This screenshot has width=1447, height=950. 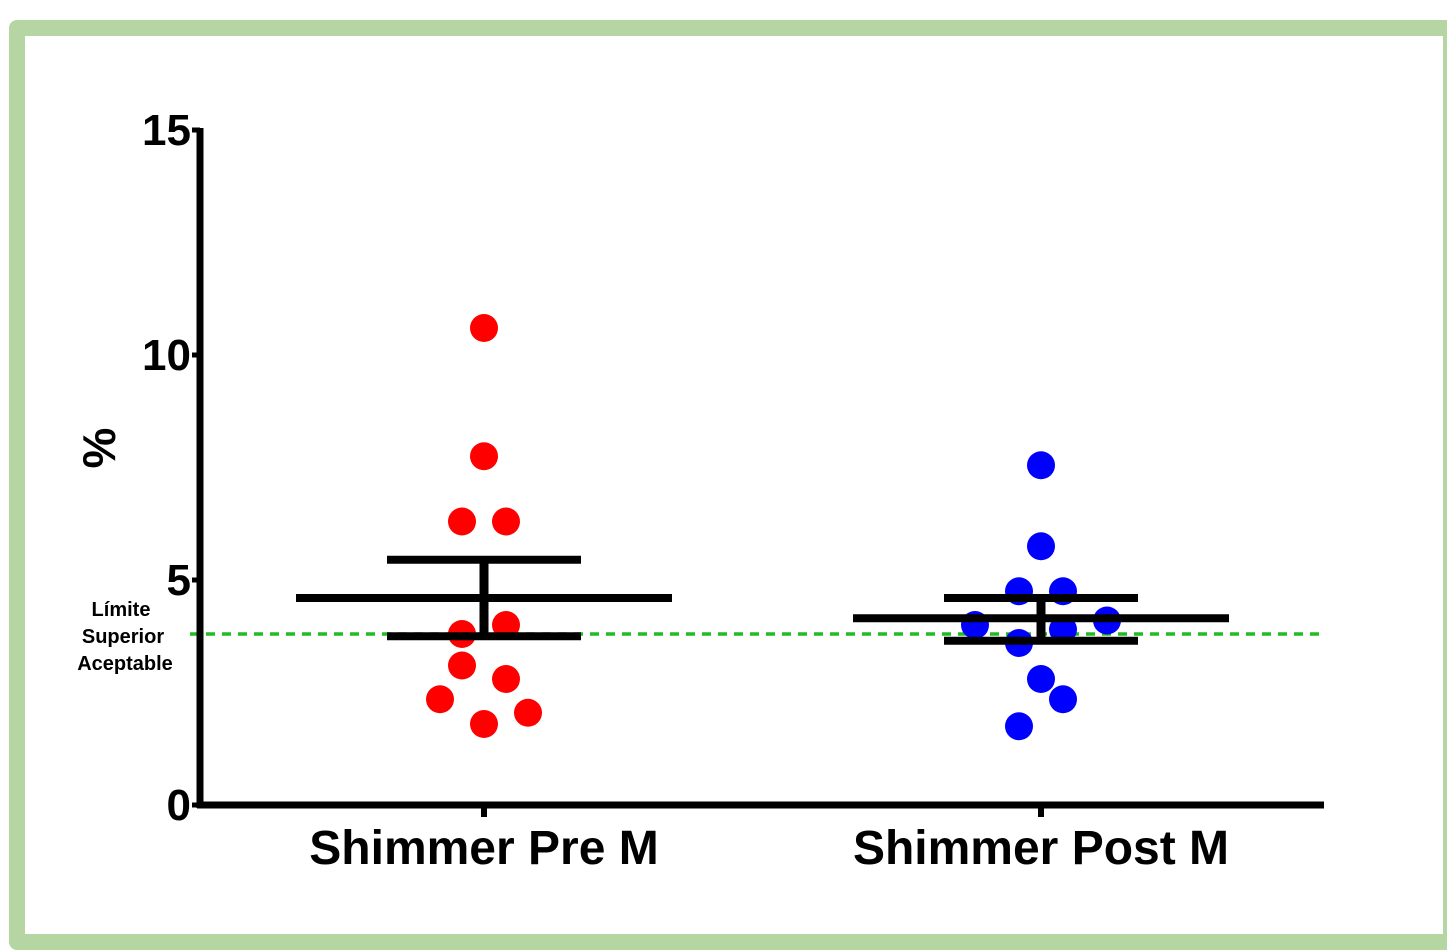 What do you see at coordinates (179, 580) in the screenshot?
I see `y-tick-label-5: 5` at bounding box center [179, 580].